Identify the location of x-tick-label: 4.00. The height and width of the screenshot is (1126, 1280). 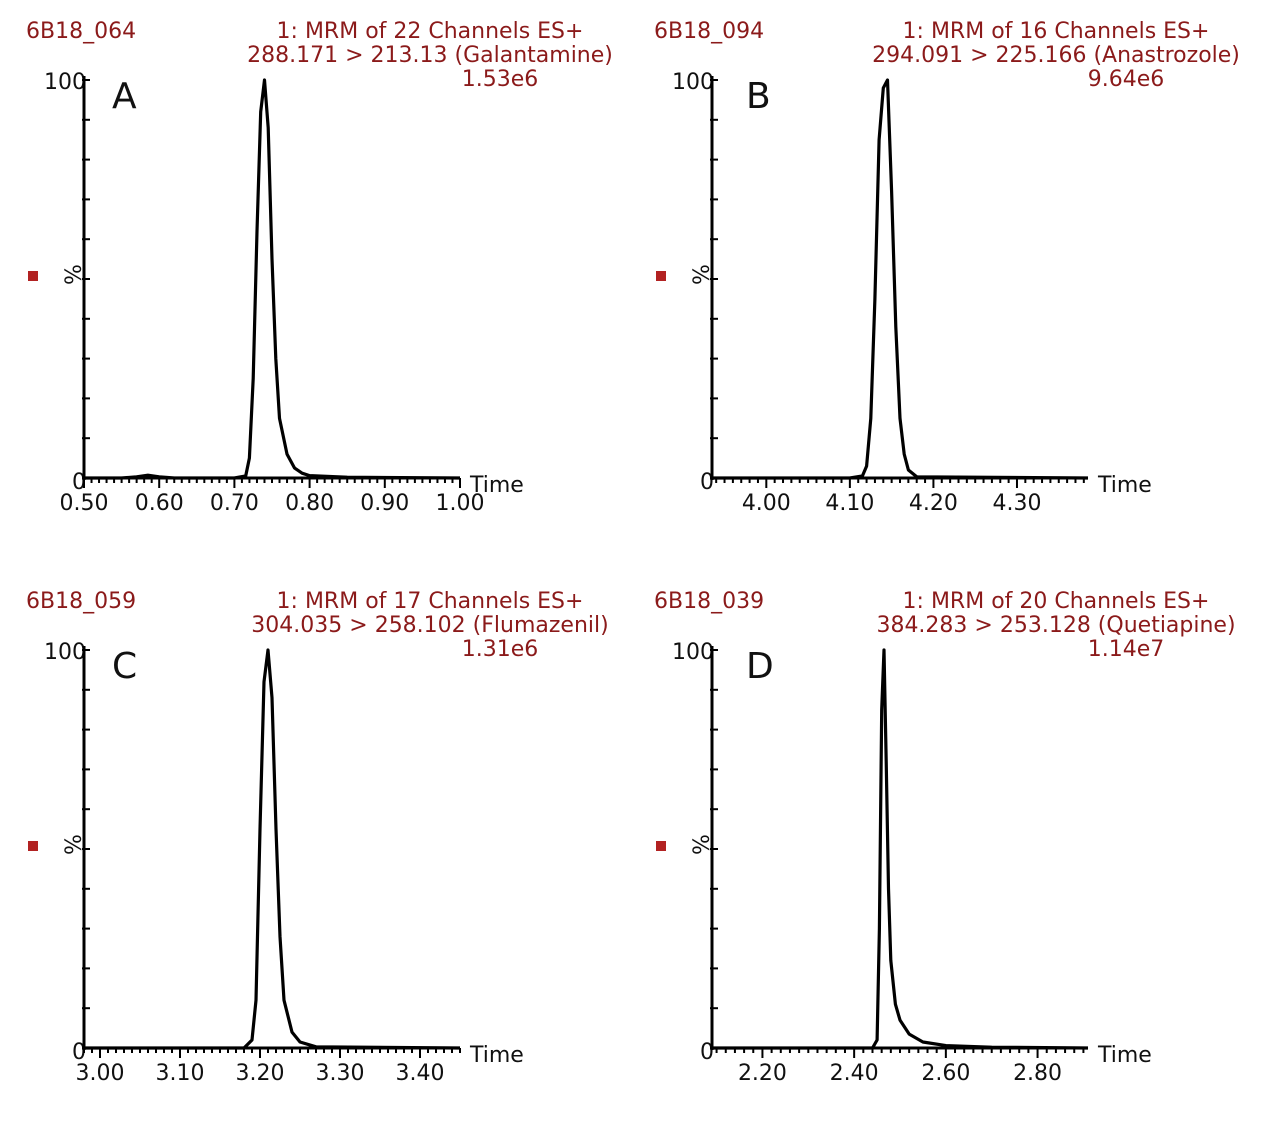
(766, 503).